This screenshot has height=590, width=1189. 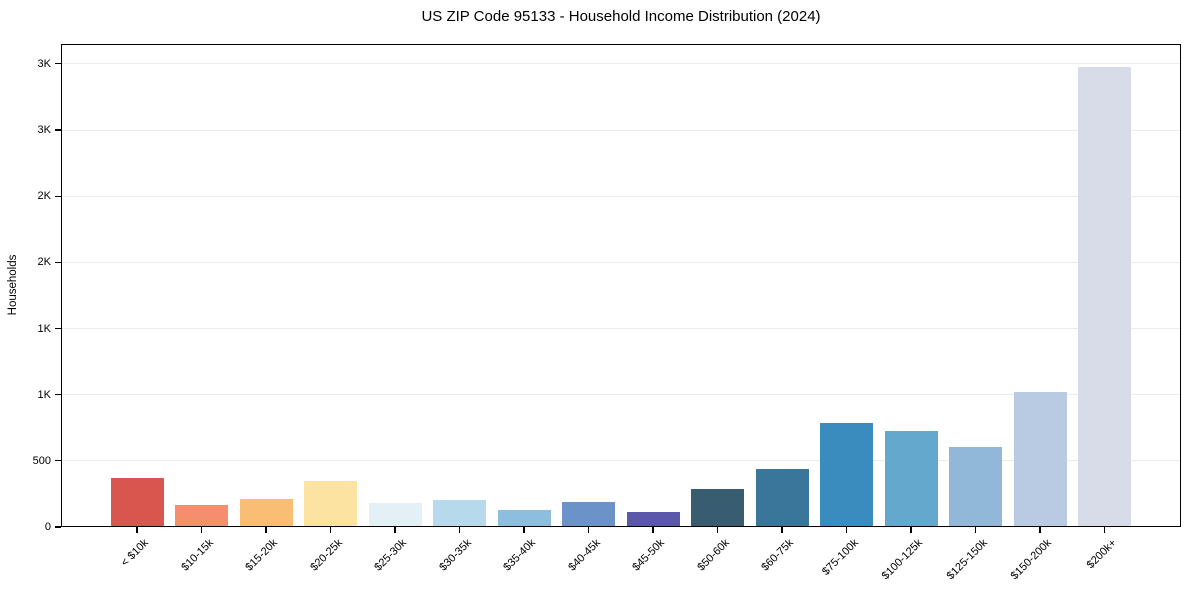 I want to click on bar-$60-75k, so click(x=782, y=497).